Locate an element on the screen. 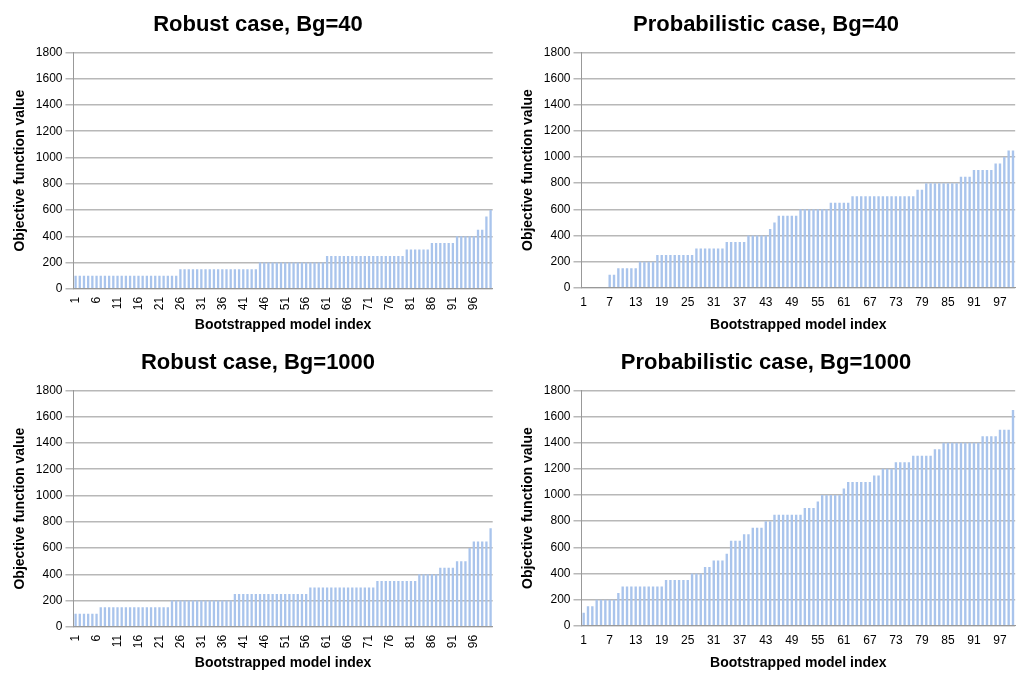 This screenshot has height=688, width=1024. x-tick-label: 61 is located at coordinates (326, 303).